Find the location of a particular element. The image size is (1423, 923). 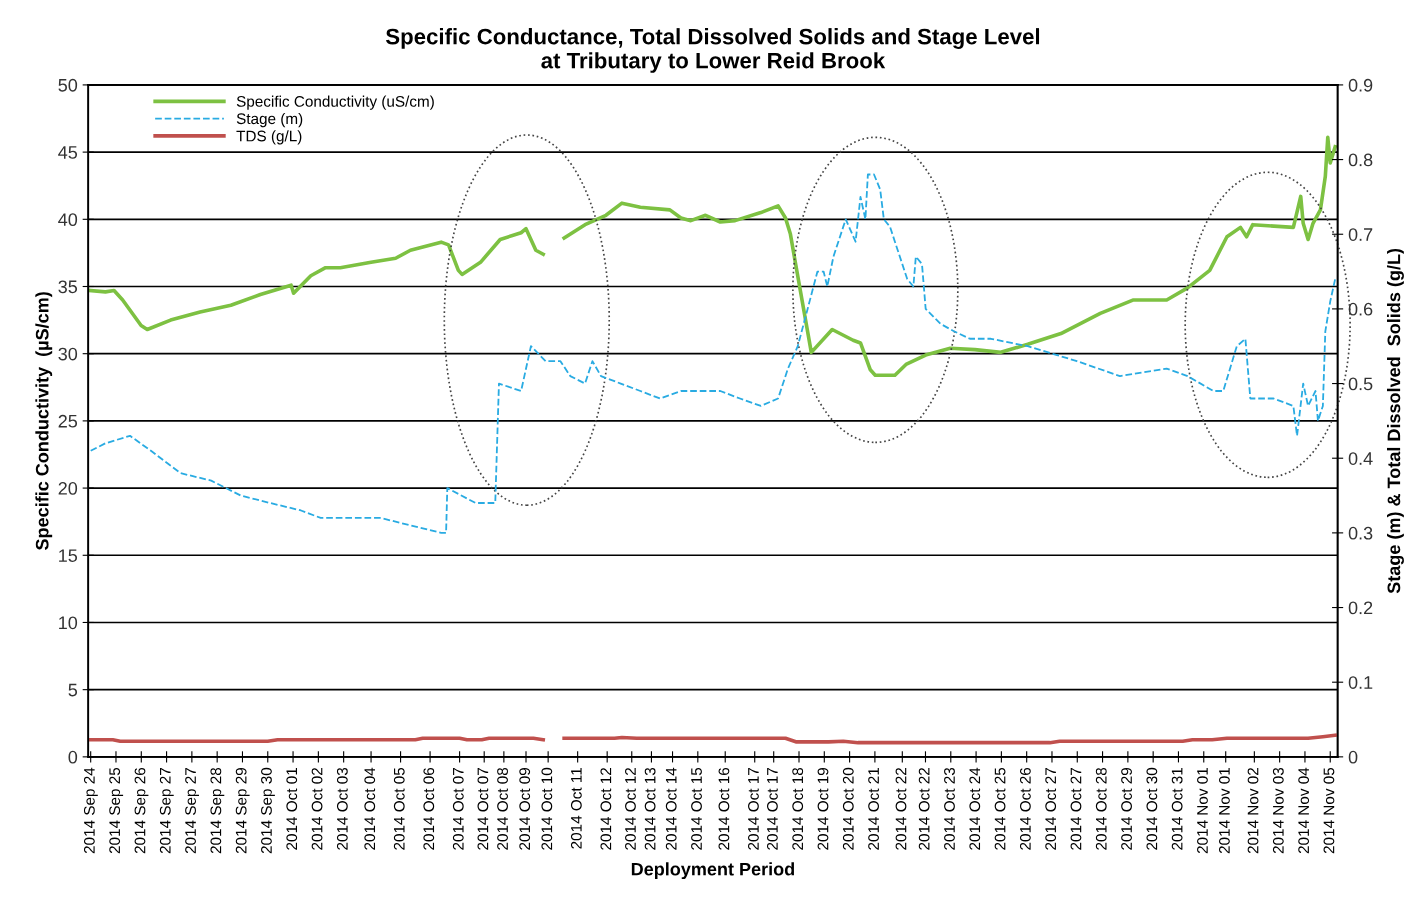

x-tick-label: 2014 Oct 15 is located at coordinates (696, 808).